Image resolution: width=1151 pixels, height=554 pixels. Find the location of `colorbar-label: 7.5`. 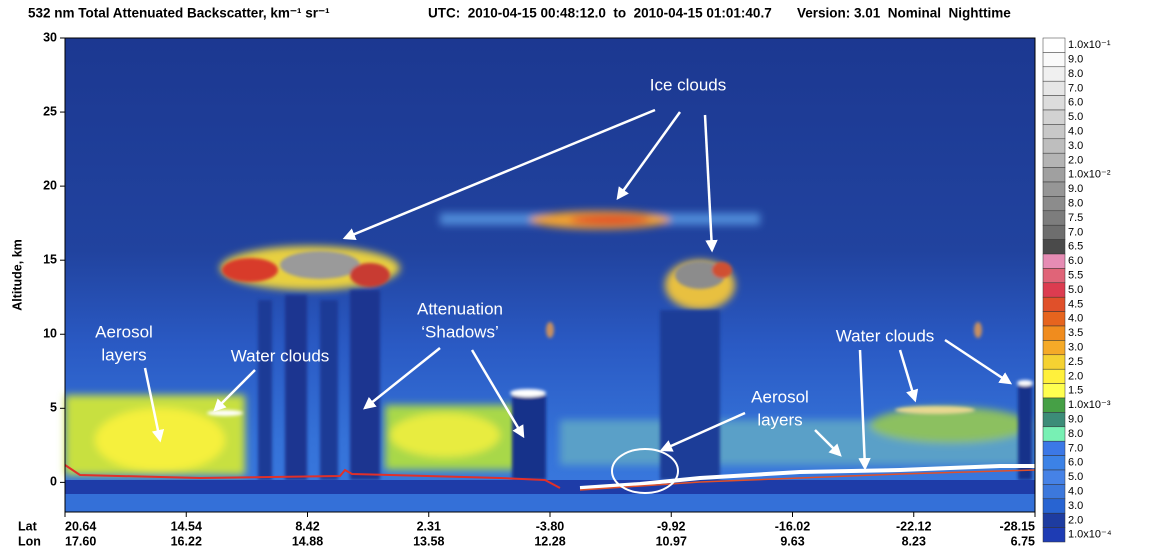

colorbar-label: 7.5 is located at coordinates (1075, 218).